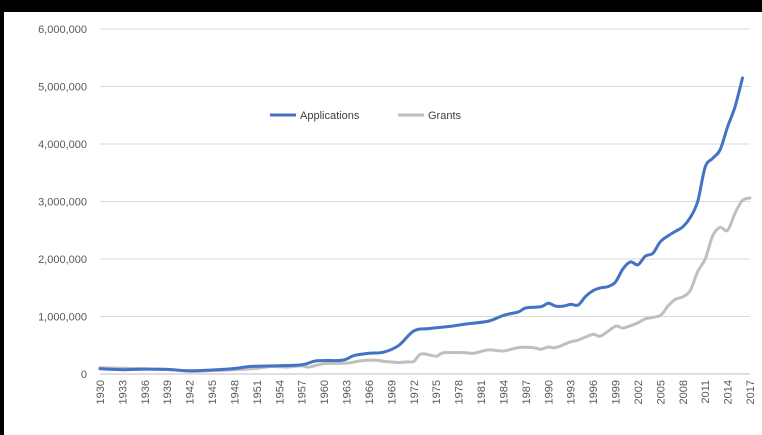  Describe the element at coordinates (415, 392) in the screenshot. I see `x-tick-label: 1972` at that location.